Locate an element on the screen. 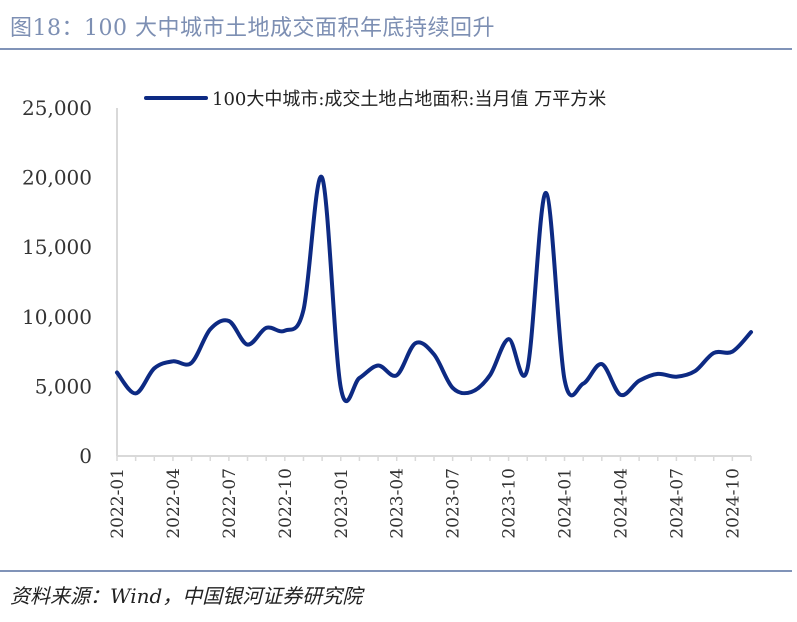 The image size is (797, 622). x-tick-label: 2023-07 is located at coordinates (454, 503).